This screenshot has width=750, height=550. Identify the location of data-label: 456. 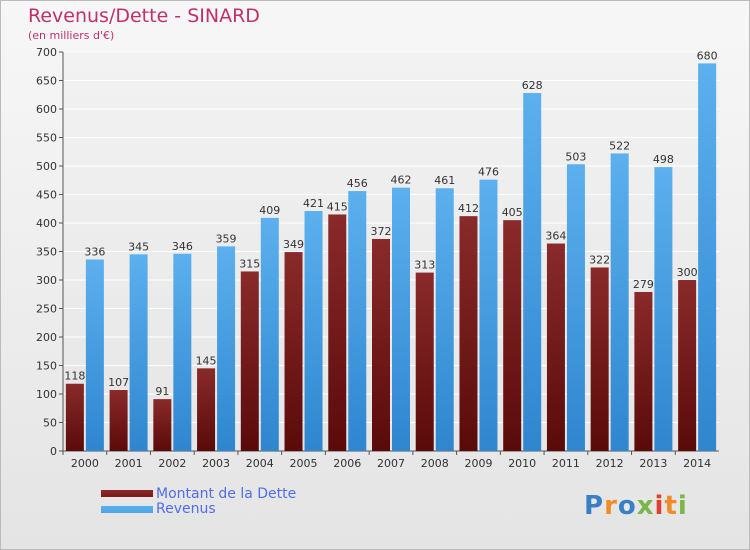
(357, 183).